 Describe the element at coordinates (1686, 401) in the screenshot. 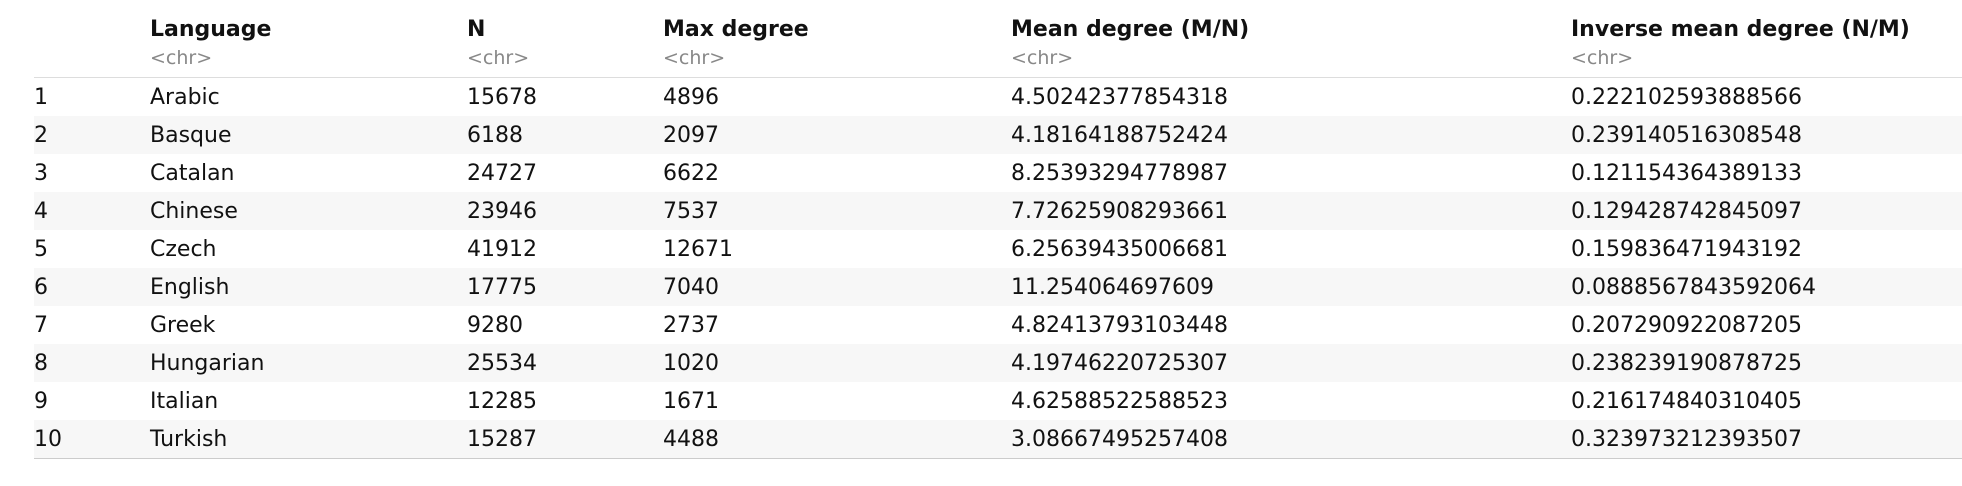

I see `cell-inverse-mean-degree: 0.216174840310405` at that location.